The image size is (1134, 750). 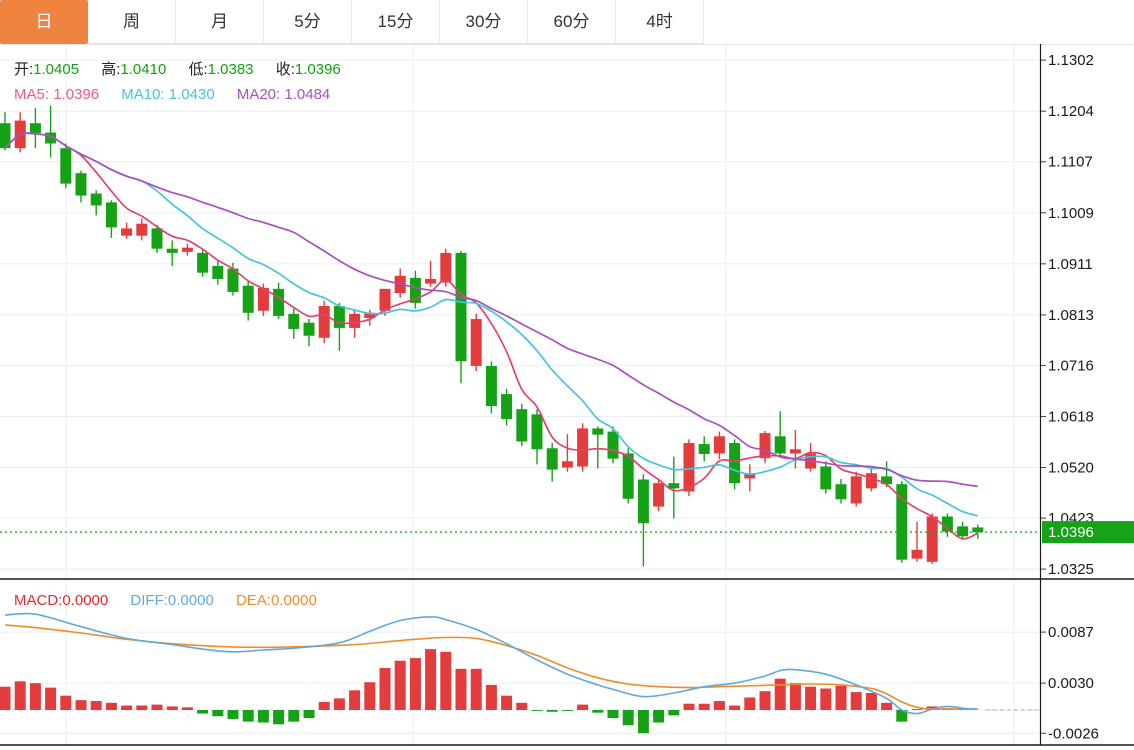 What do you see at coordinates (230, 69) in the screenshot?
I see `low-value: 1.0383` at bounding box center [230, 69].